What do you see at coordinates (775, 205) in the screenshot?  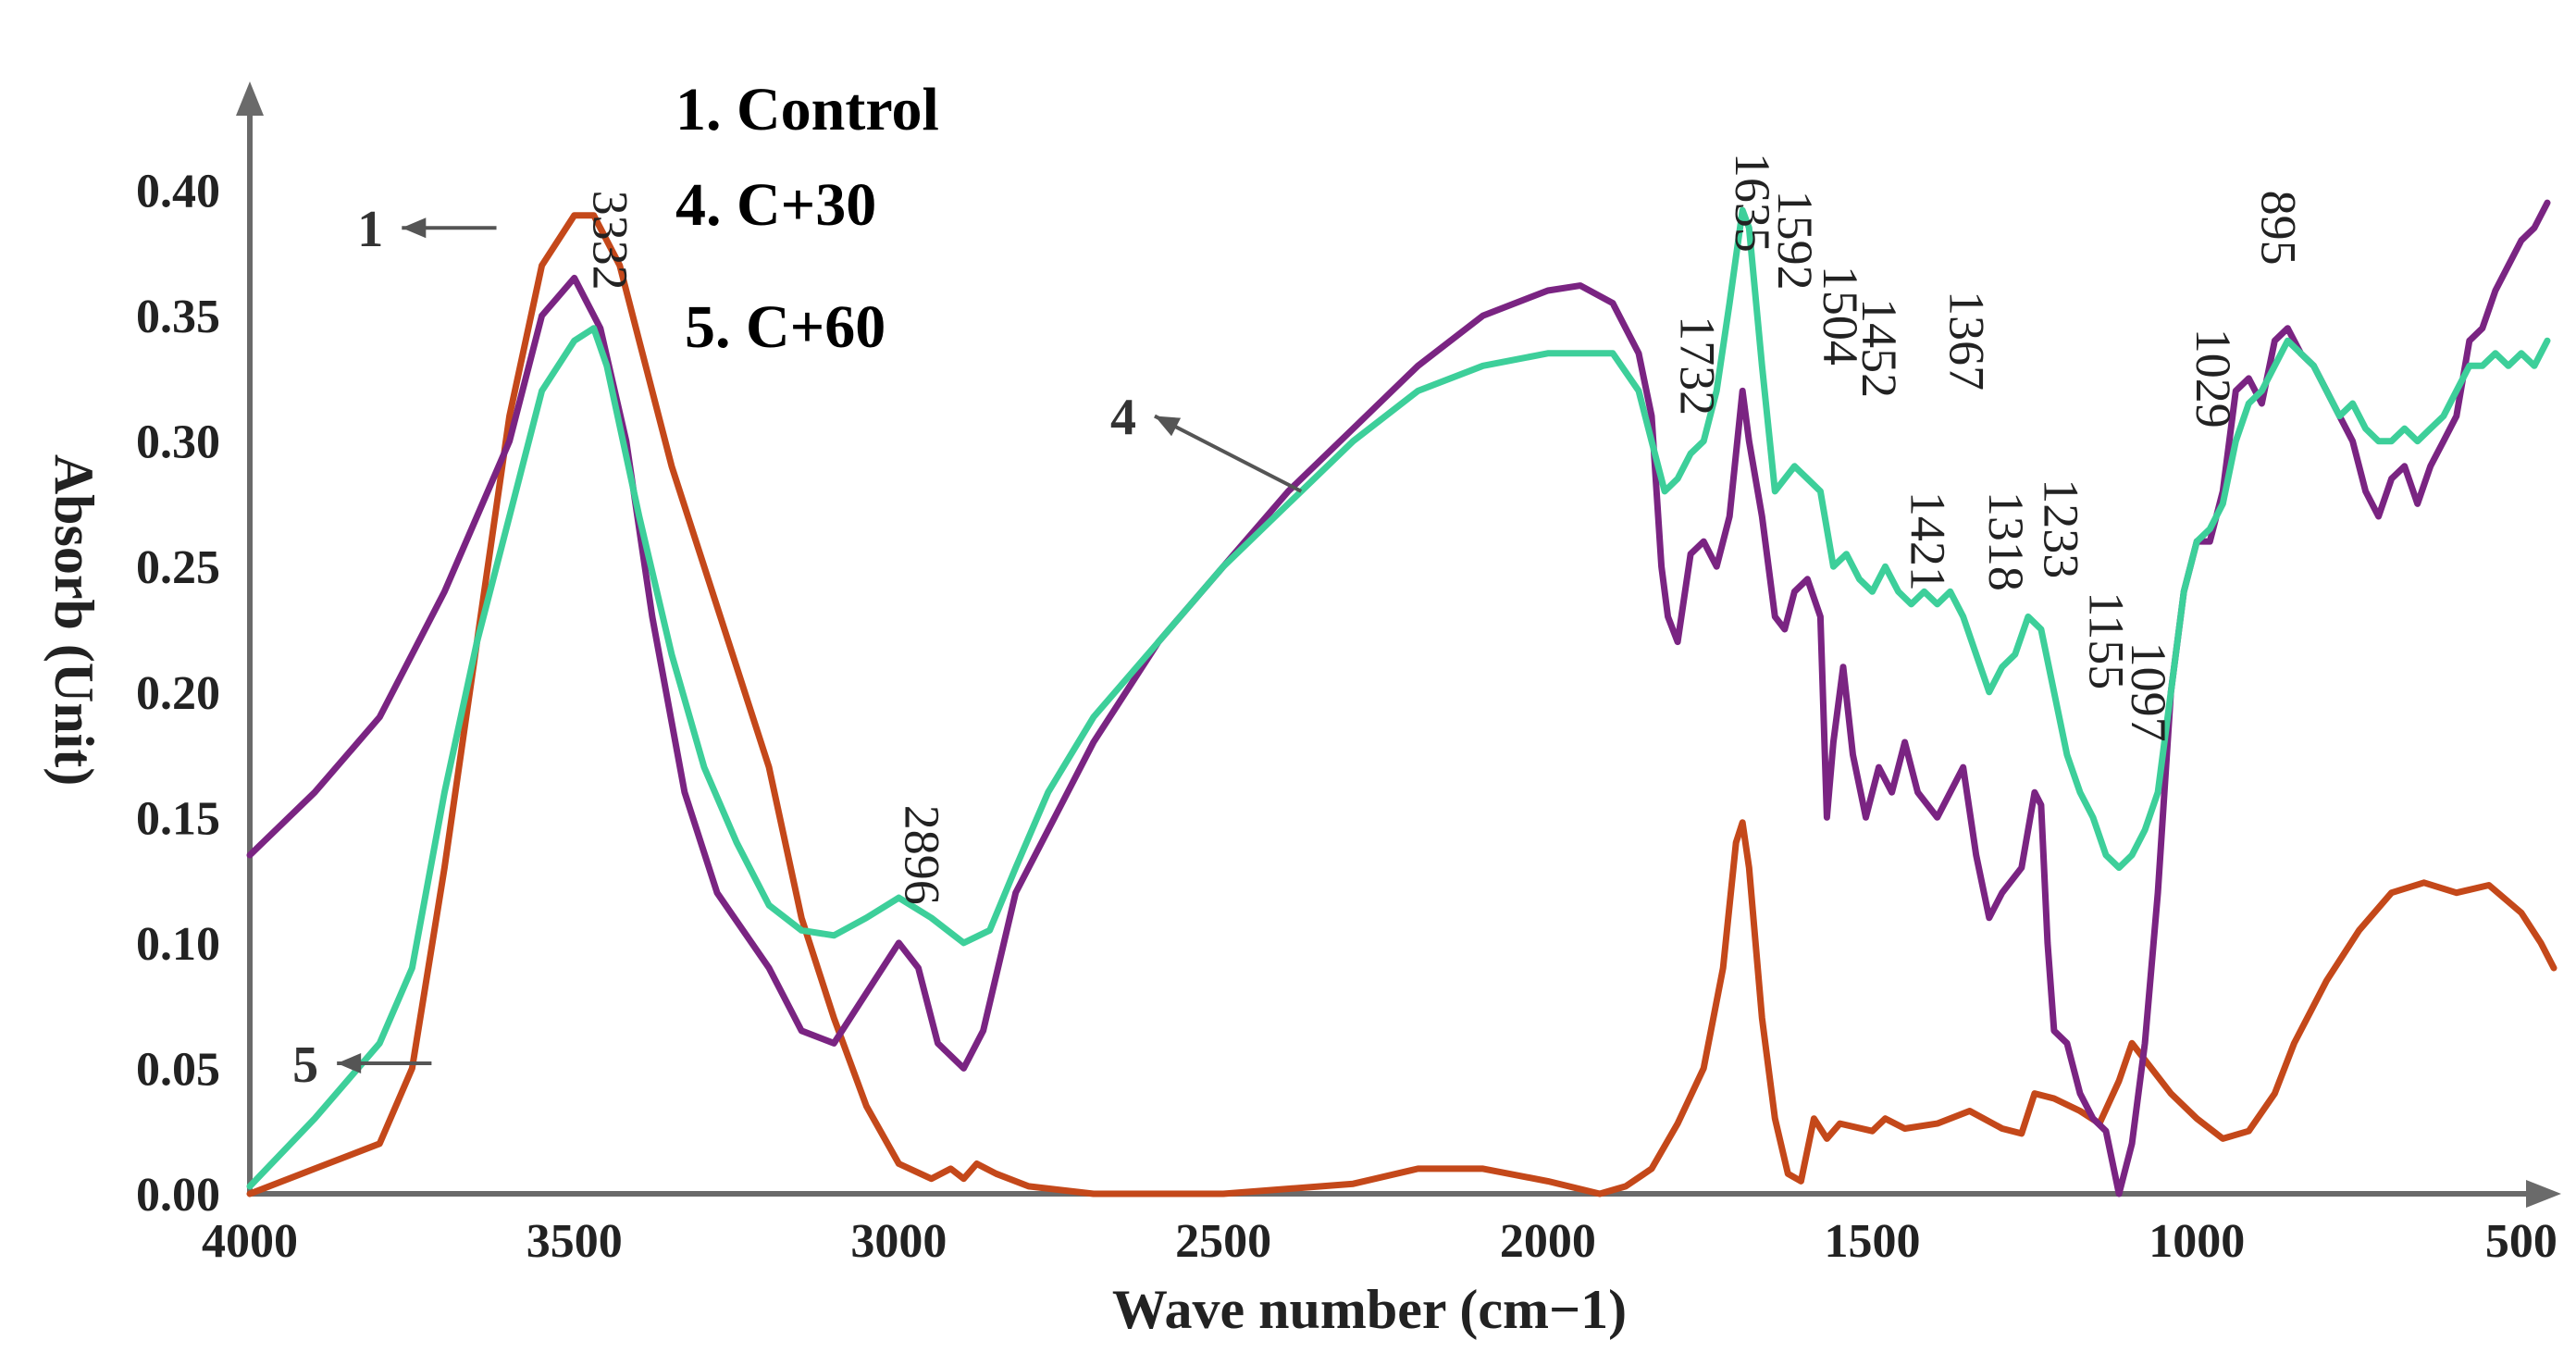 I see `legend-item-c30: 4. C+30` at bounding box center [775, 205].